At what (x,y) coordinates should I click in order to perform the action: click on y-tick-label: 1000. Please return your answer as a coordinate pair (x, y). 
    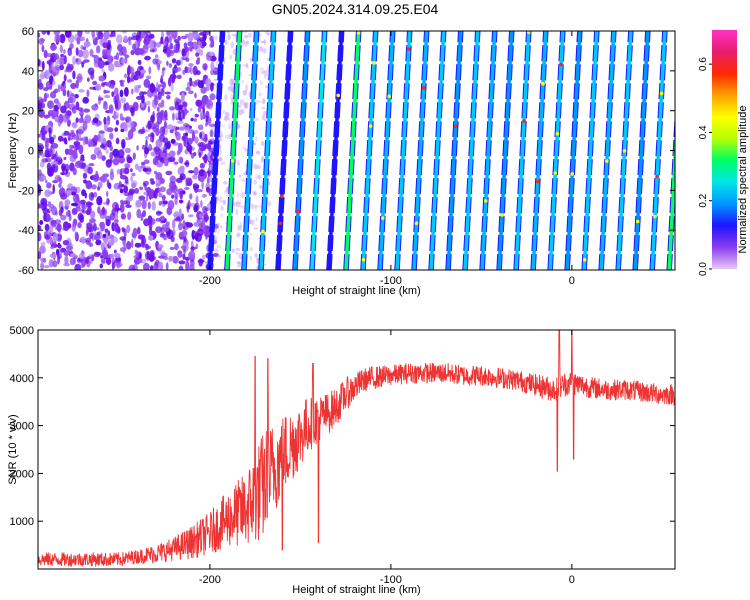
    Looking at the image, I should click on (22, 522).